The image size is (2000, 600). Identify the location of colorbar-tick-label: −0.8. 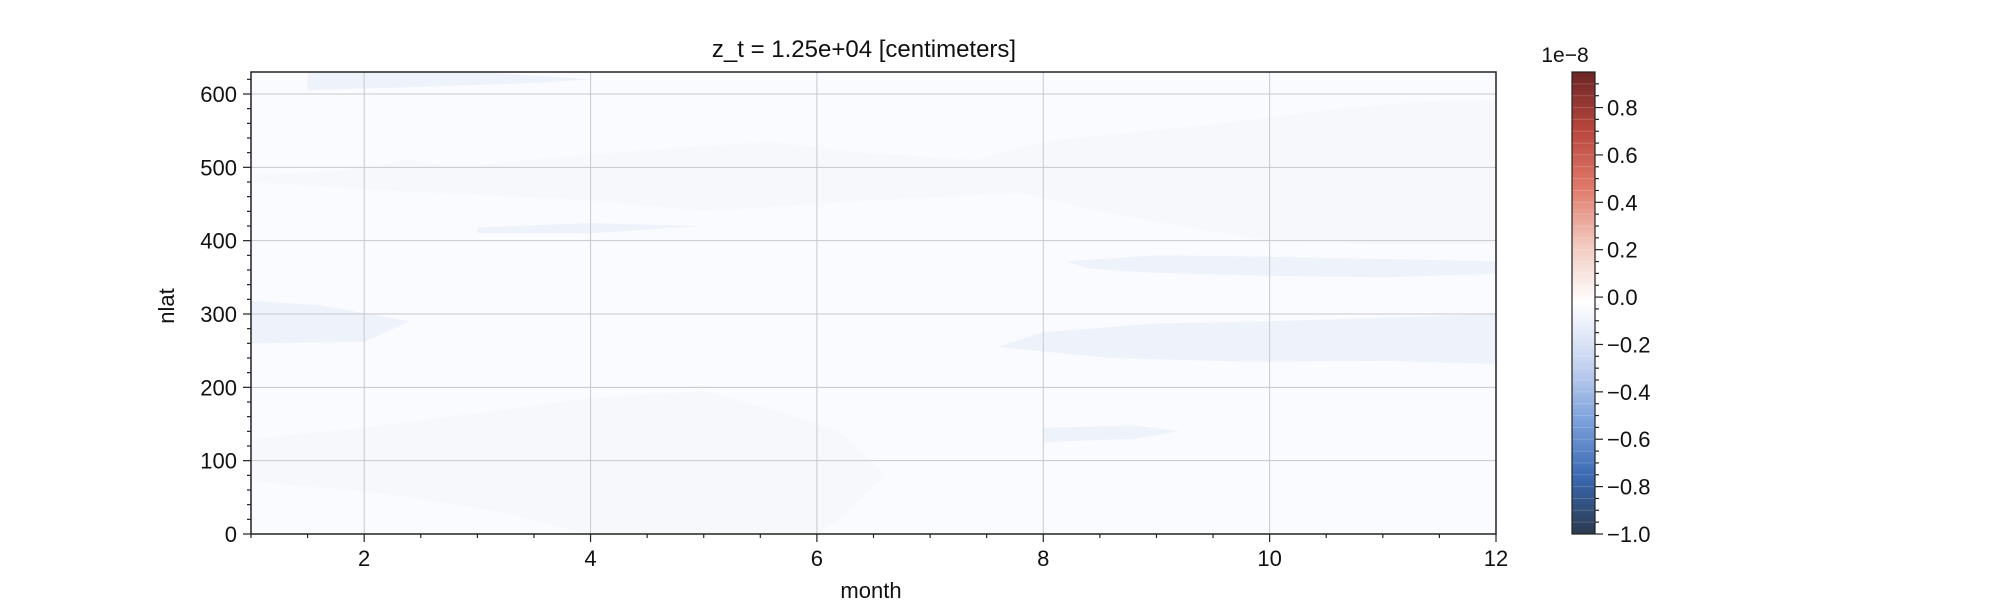
(1628, 487).